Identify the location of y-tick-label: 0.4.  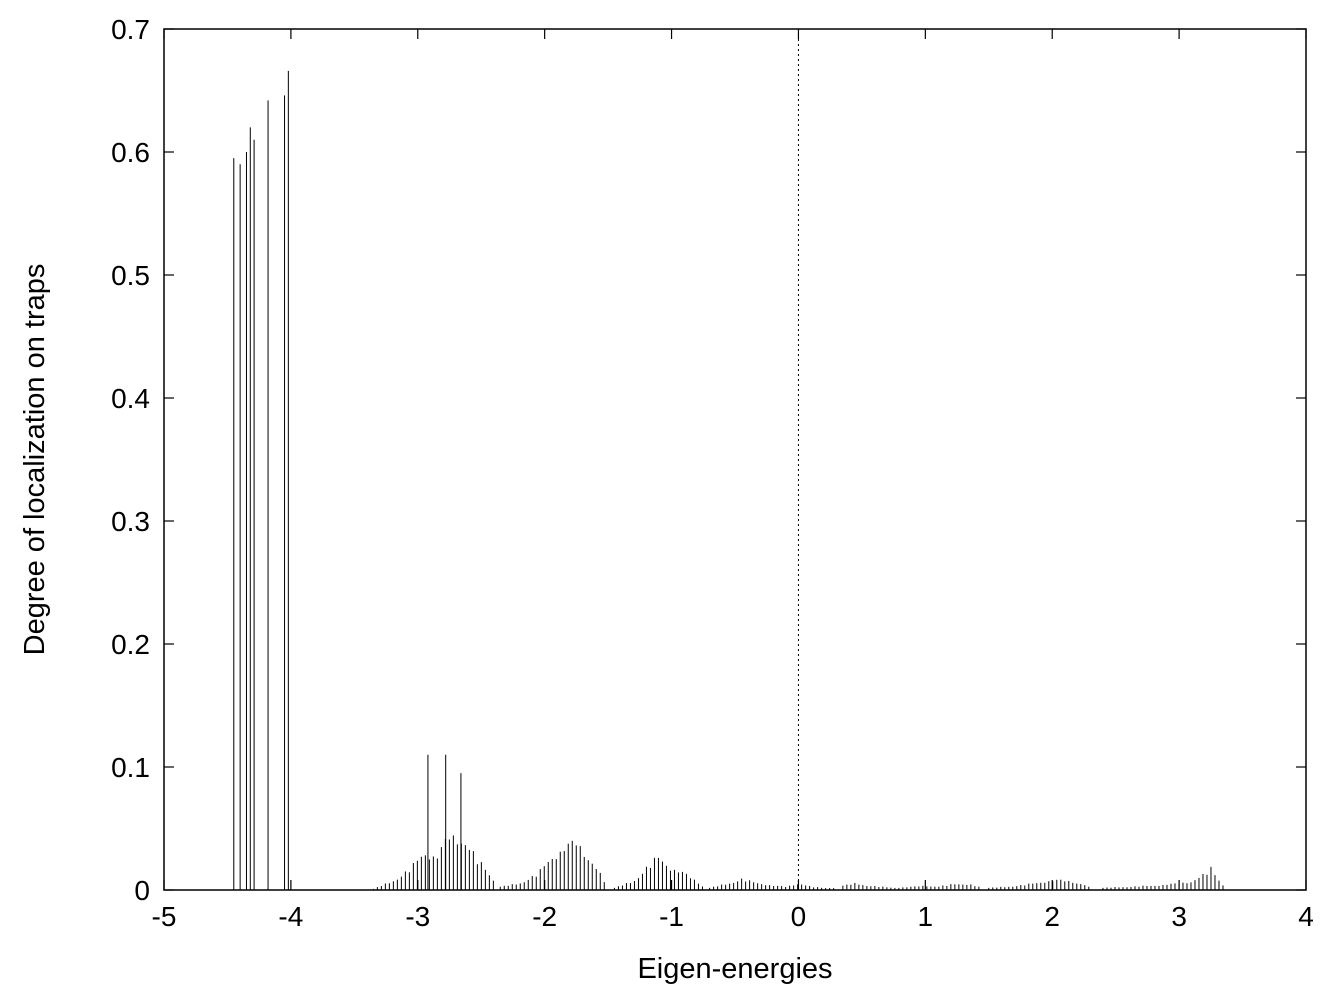
(130, 398).